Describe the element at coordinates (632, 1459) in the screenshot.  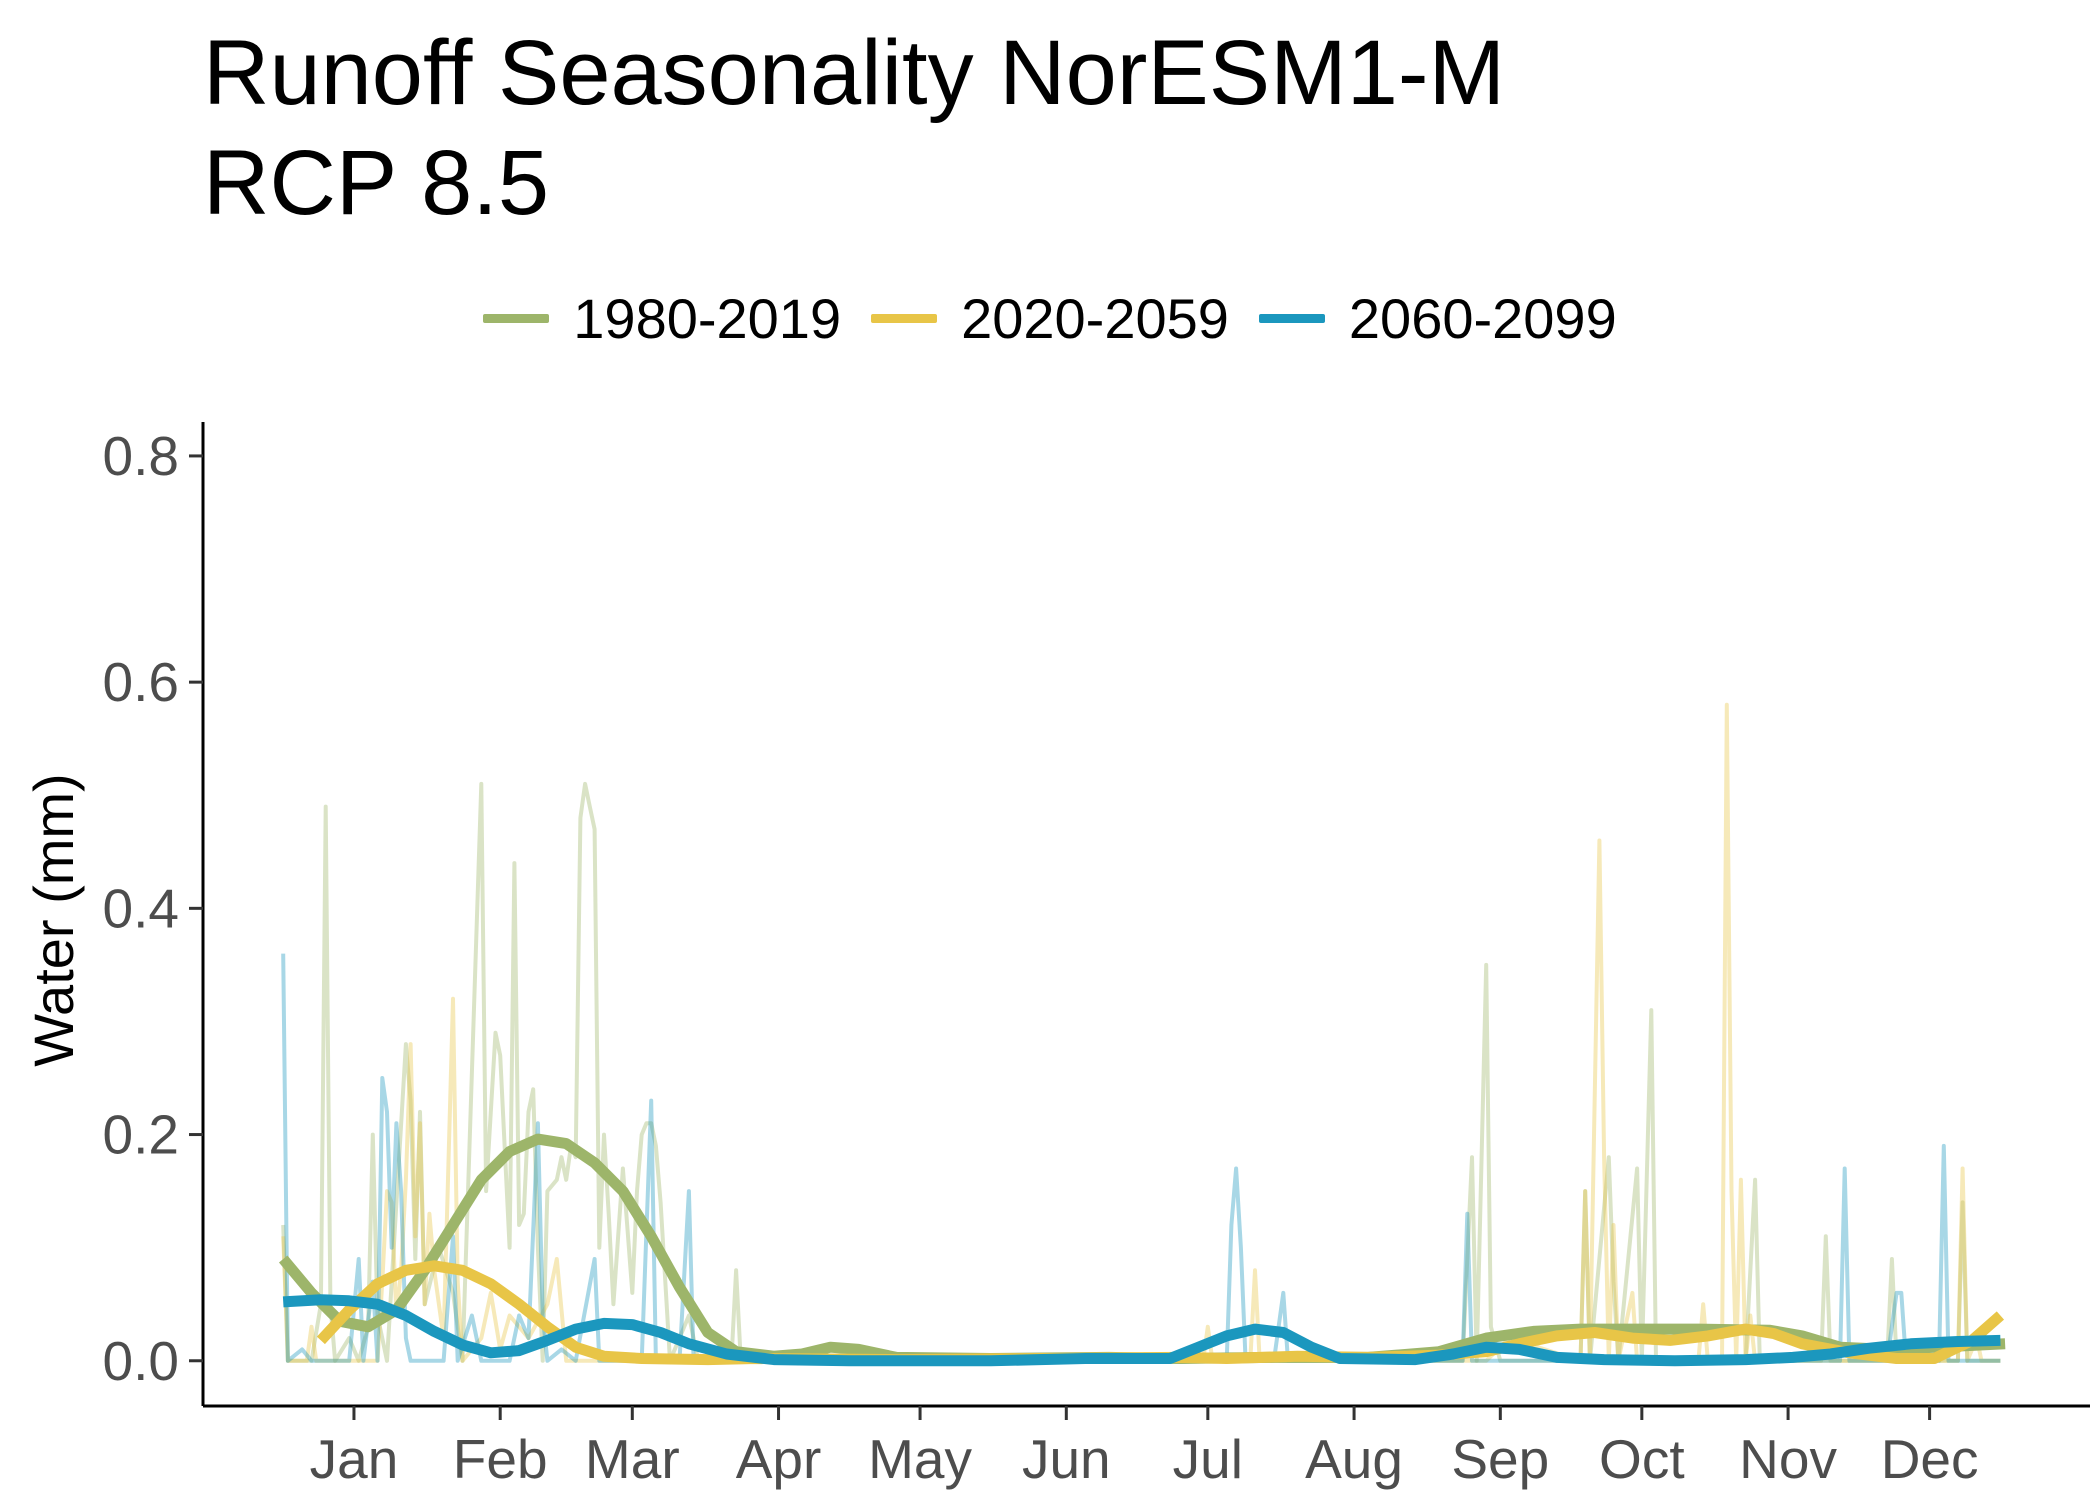
I see `x-tick-label: Mar` at that location.